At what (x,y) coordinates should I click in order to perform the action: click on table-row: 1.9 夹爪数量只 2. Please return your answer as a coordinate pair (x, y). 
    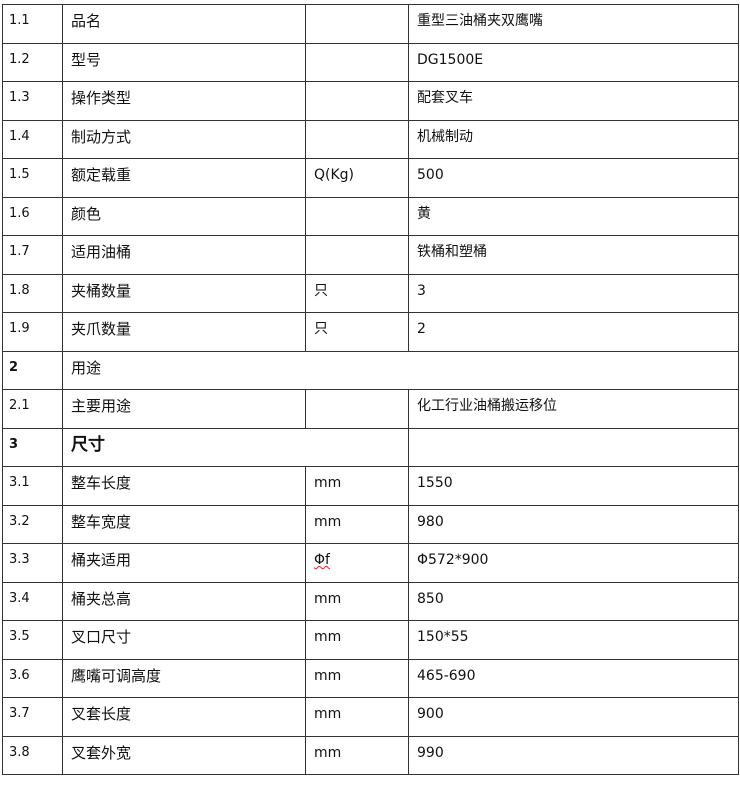
    Looking at the image, I should click on (370, 332).